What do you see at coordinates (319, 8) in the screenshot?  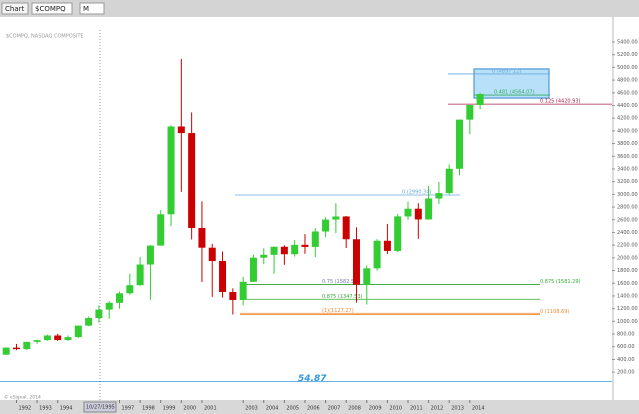 I see `toolbar` at bounding box center [319, 8].